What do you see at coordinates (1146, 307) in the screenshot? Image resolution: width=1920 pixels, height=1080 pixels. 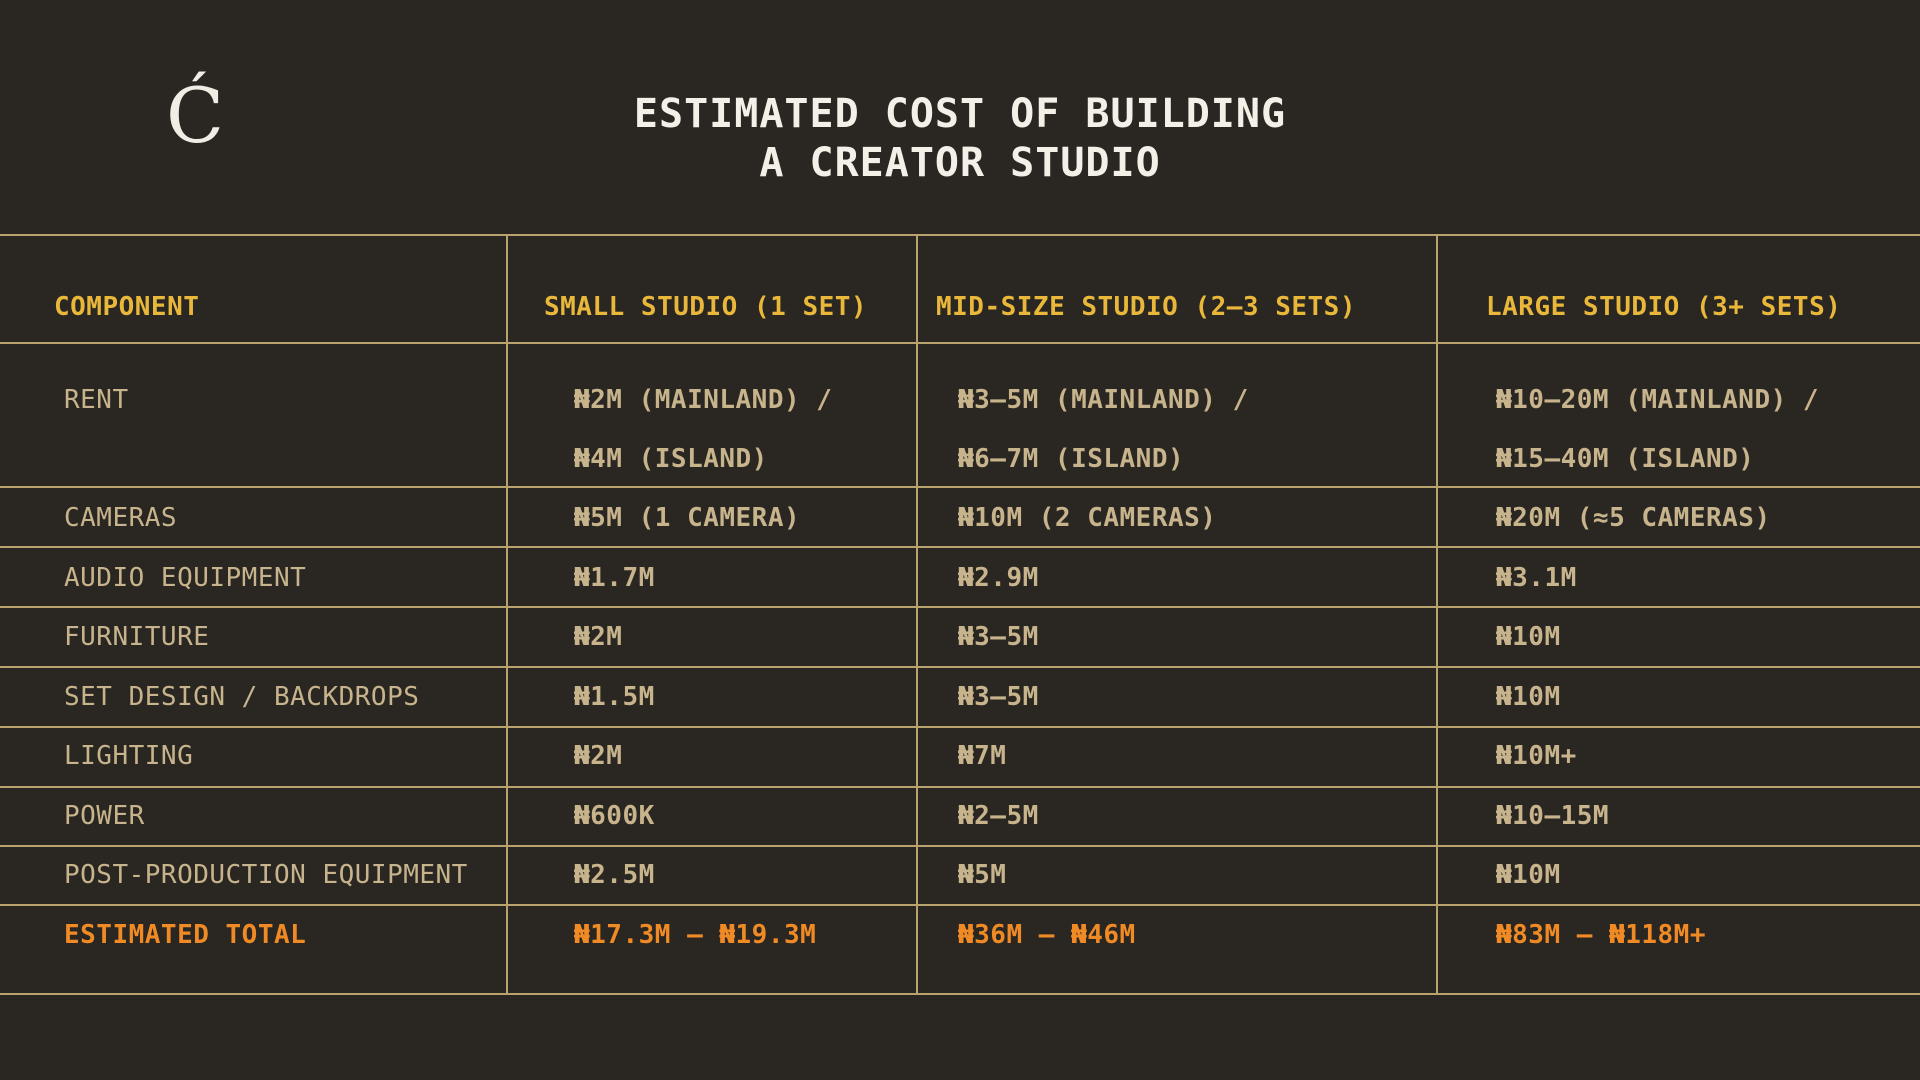 I see `header-mid-studio: MID-SIZE STUDIO (2–3 SETS)` at bounding box center [1146, 307].